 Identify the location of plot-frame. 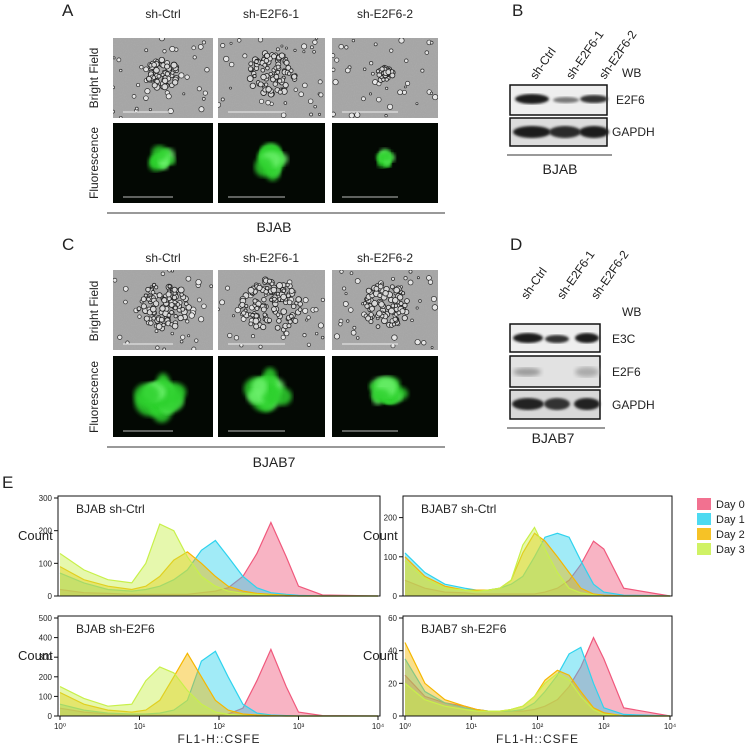
(219, 546).